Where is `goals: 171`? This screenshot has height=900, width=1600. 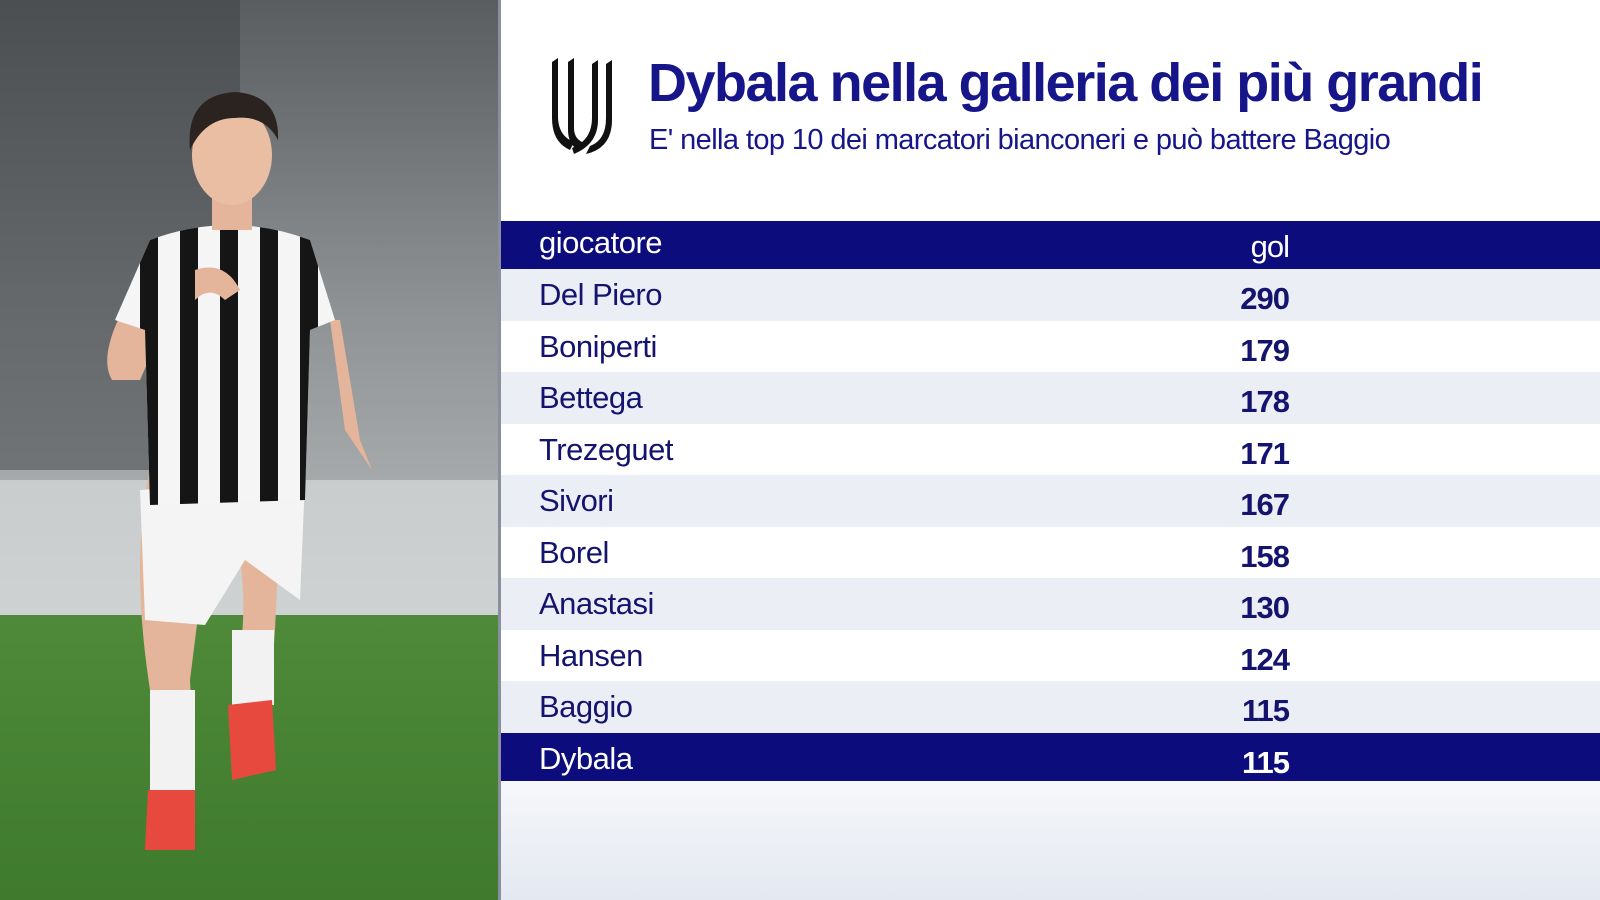
goals: 171 is located at coordinates (1265, 453).